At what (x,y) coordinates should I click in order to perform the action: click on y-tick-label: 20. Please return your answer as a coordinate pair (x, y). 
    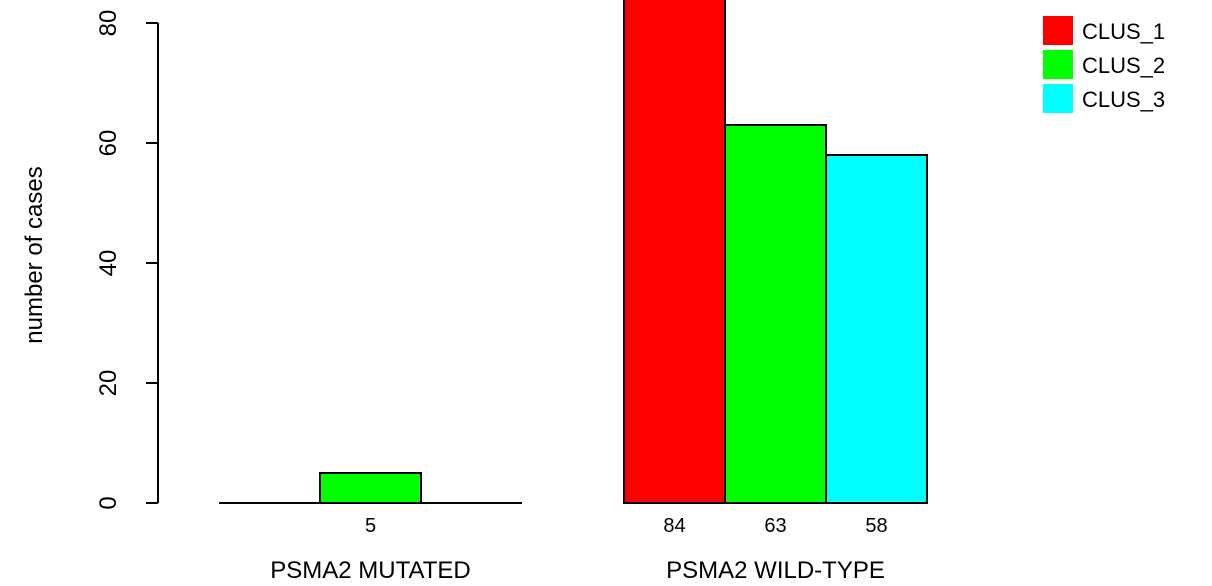
    Looking at the image, I should click on (108, 383).